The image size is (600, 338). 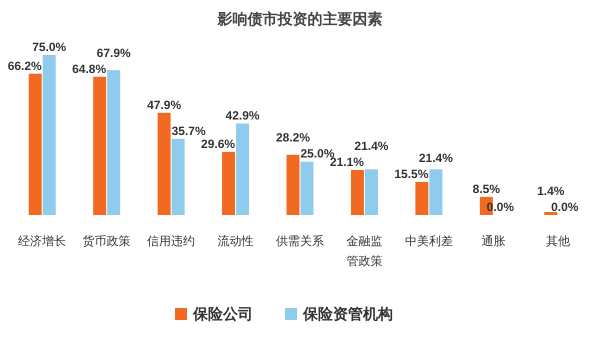 I want to click on data-label: 47.9%, so click(x=164, y=105).